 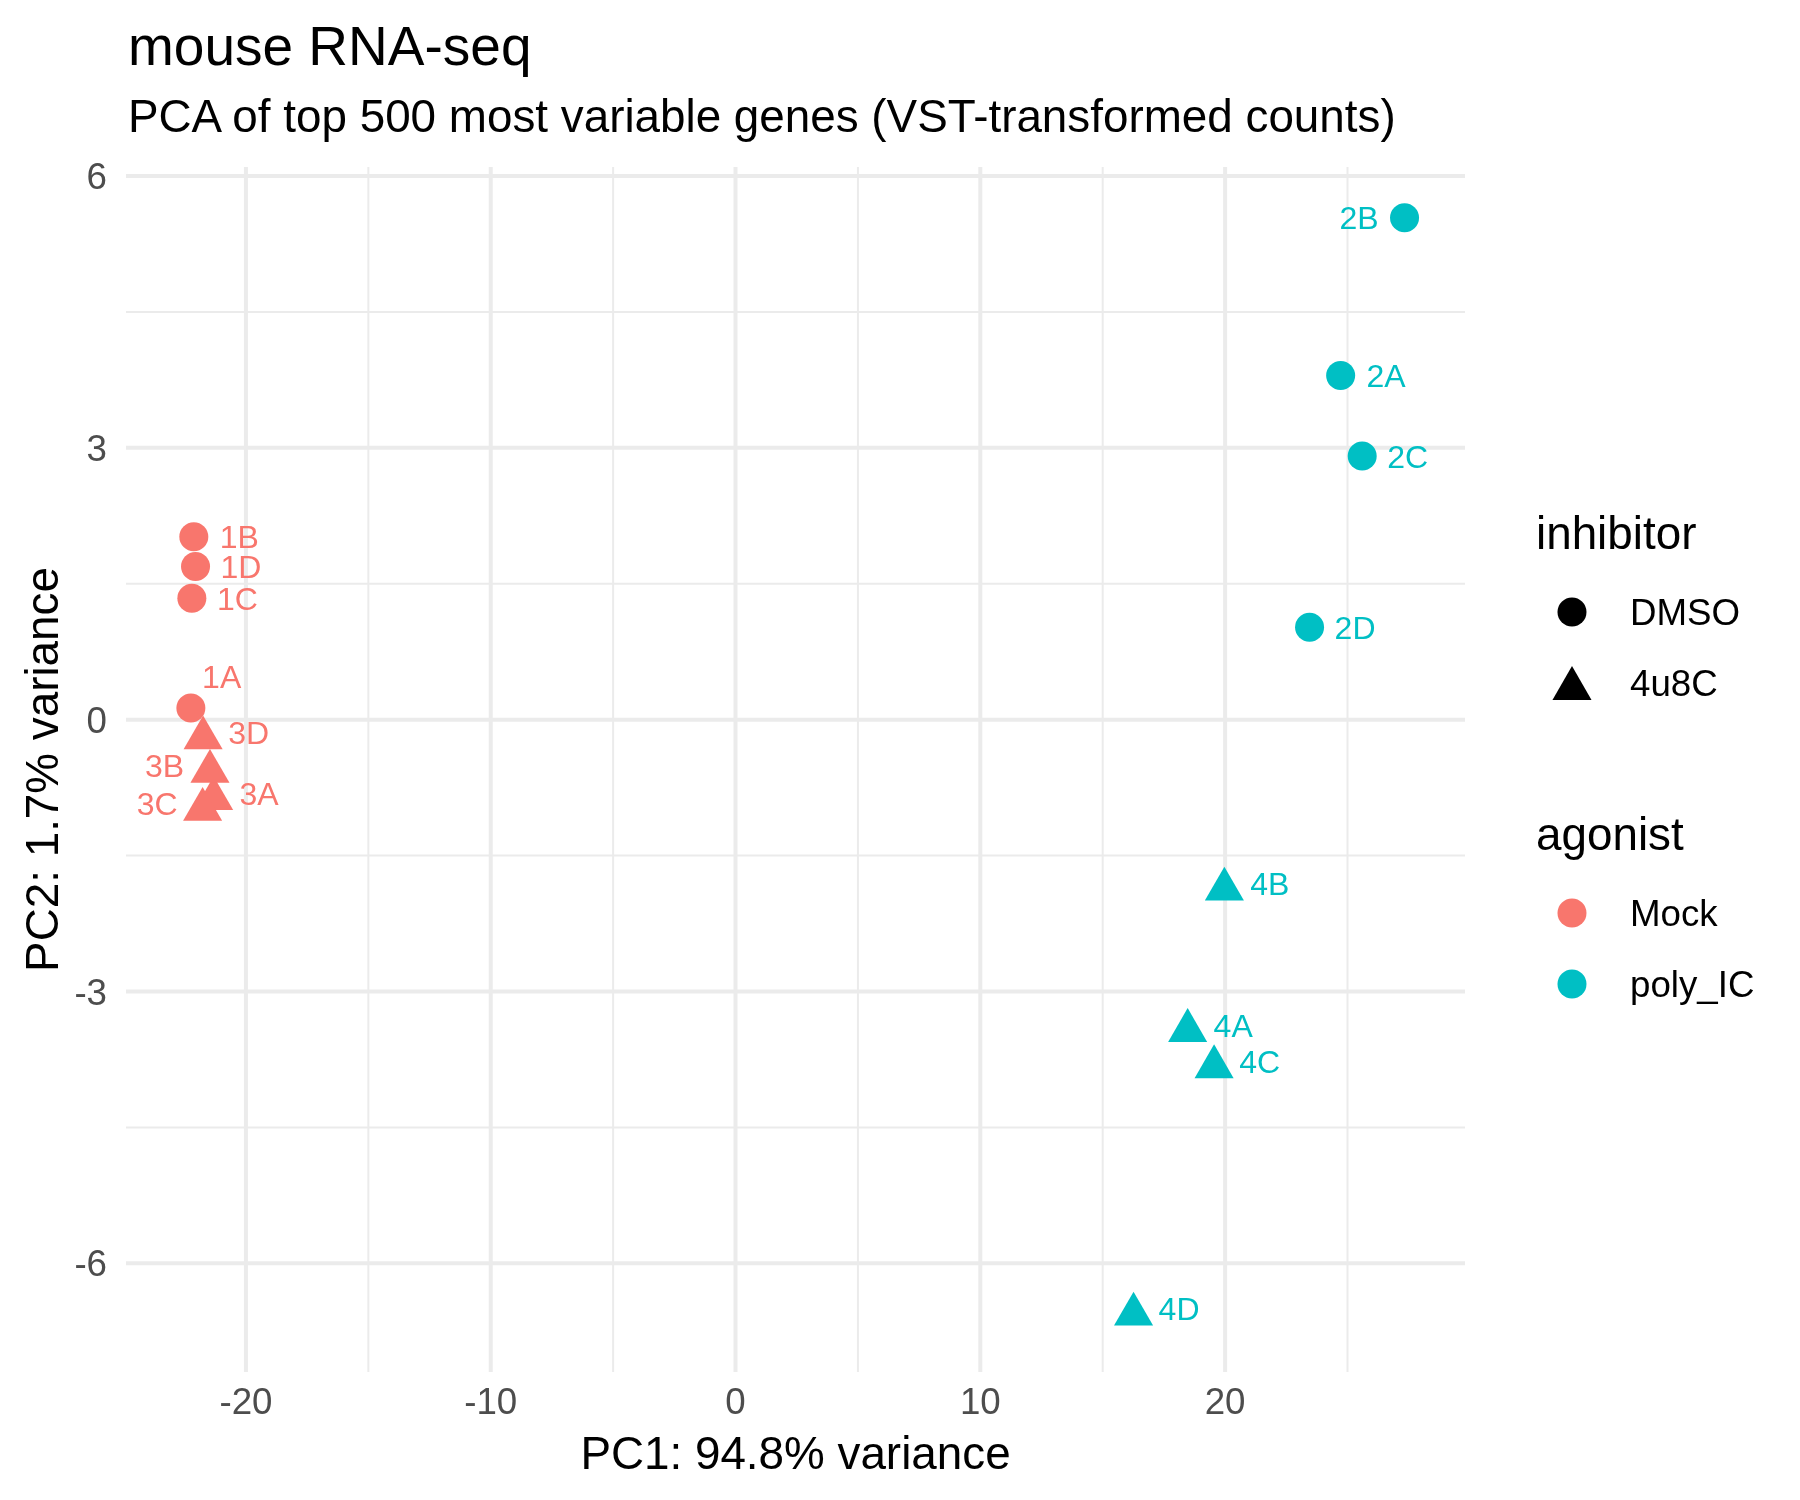 I want to click on y-tick-label: -6, so click(x=90, y=1264).